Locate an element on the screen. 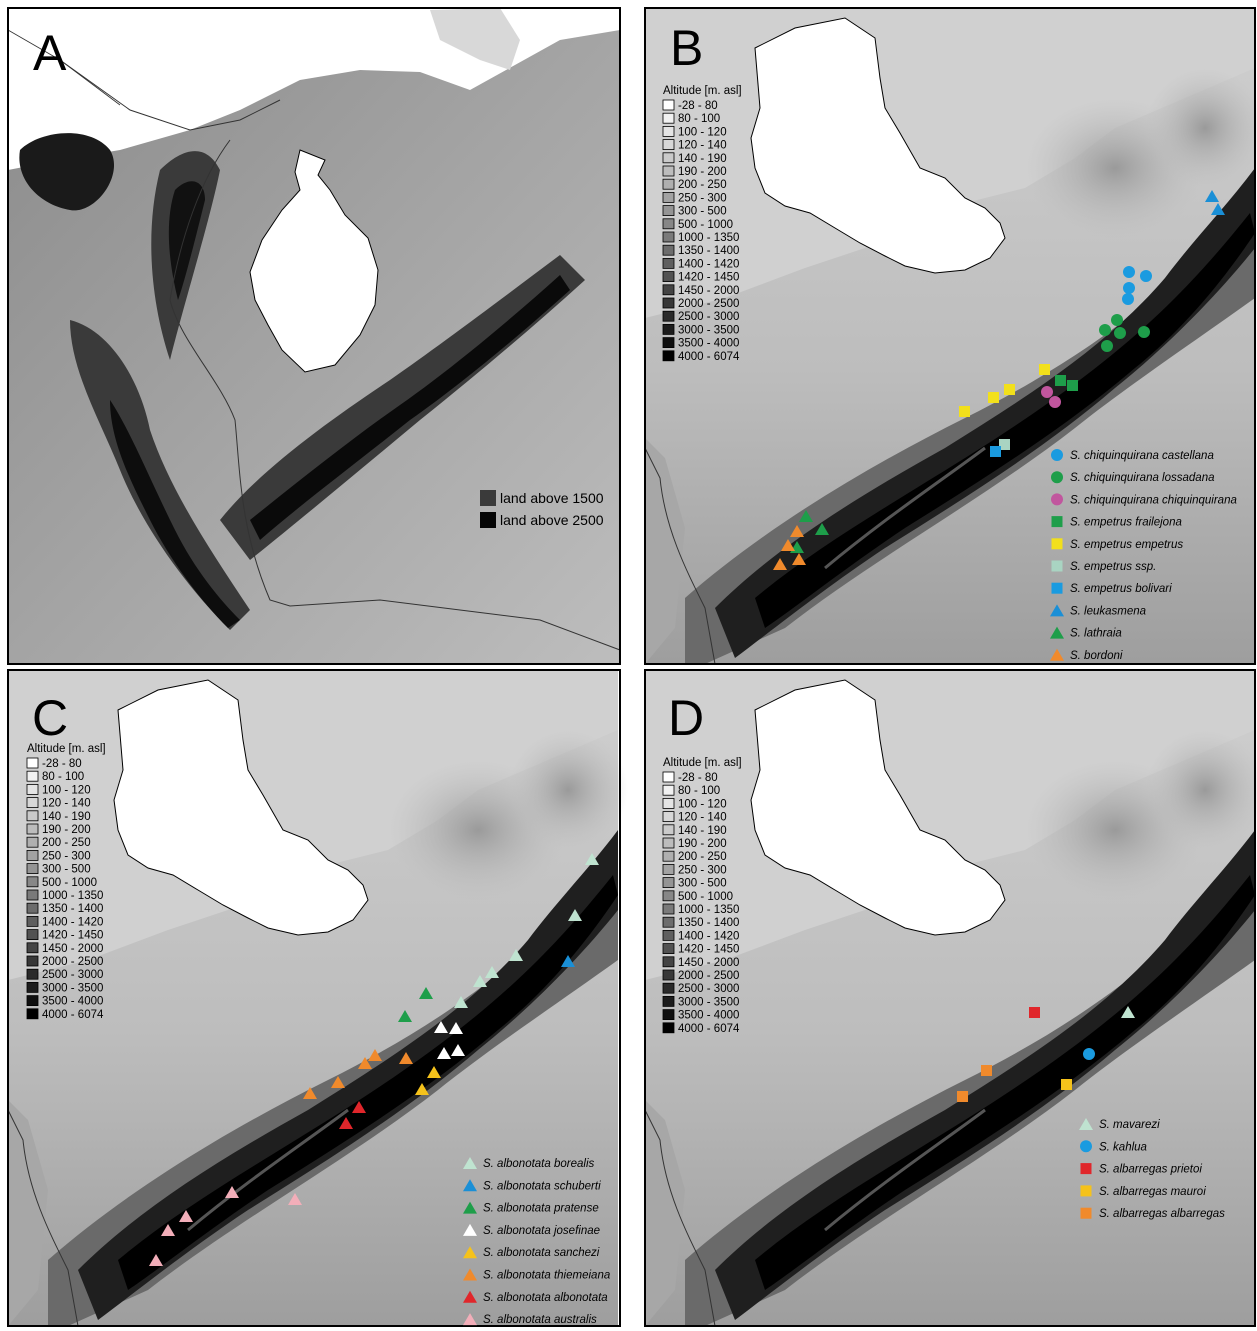 The height and width of the screenshot is (1331, 1257). marker-lossadana is located at coordinates (1120, 333).